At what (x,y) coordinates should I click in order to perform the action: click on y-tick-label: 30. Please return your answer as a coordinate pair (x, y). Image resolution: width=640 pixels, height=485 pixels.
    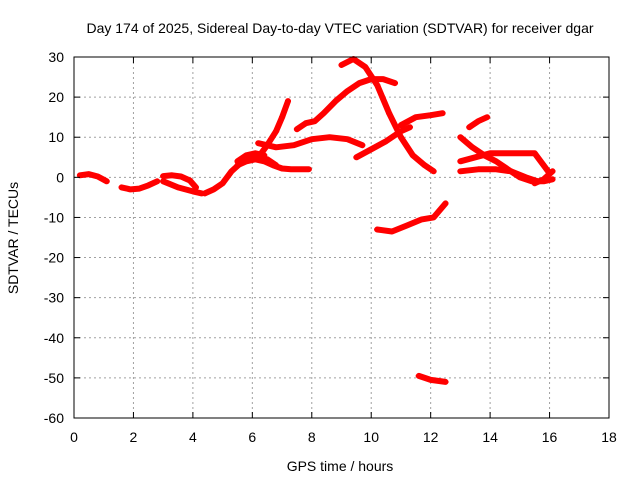
    Looking at the image, I should click on (56, 57).